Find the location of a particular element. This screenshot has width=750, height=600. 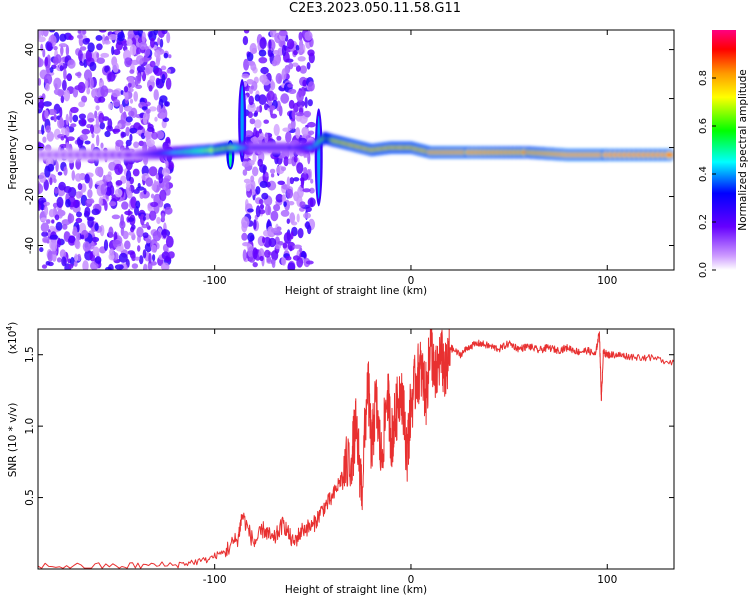

colorbar-tick-label: 0.2 is located at coordinates (703, 222).